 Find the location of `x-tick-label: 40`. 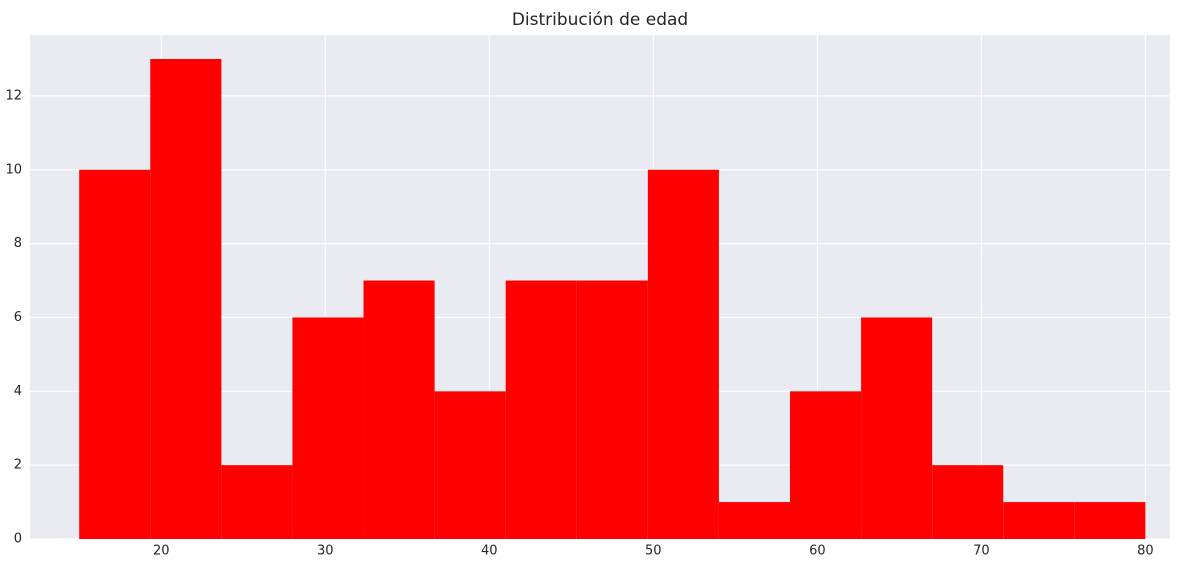

x-tick-label: 40 is located at coordinates (489, 551).